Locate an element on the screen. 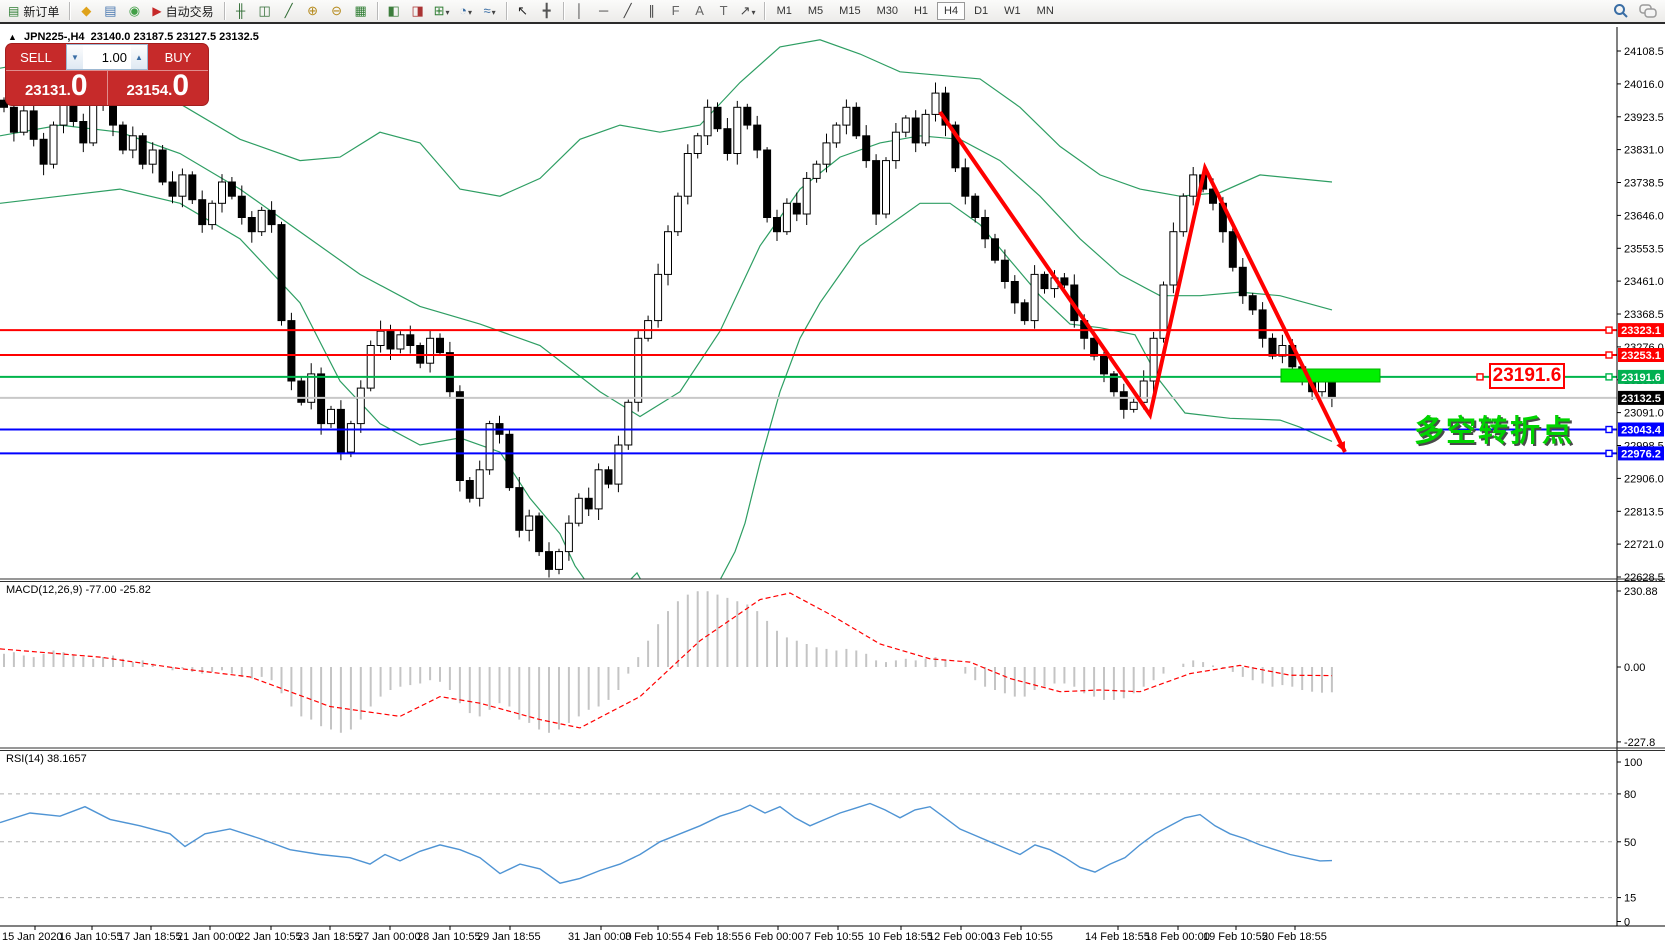  sell-price: 23131. 0 is located at coordinates (57, 88).